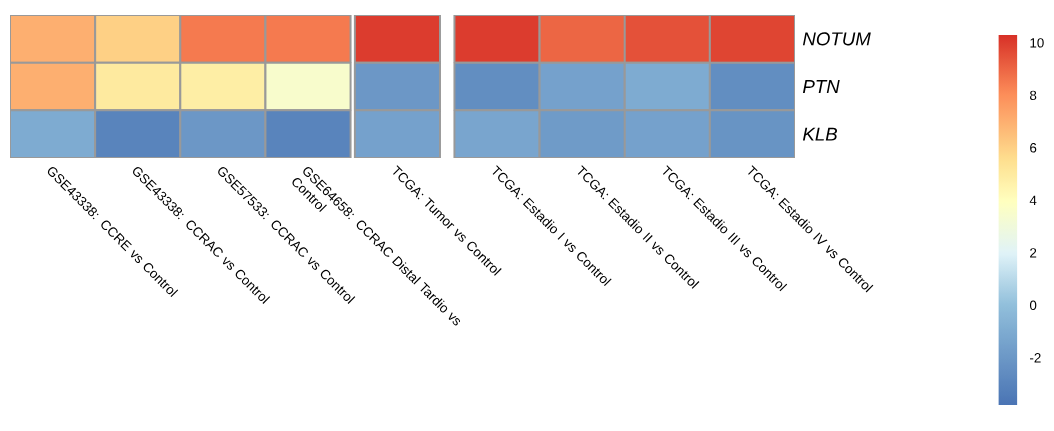  What do you see at coordinates (1033, 95) in the screenshot?
I see `color-bar-label: 8` at bounding box center [1033, 95].